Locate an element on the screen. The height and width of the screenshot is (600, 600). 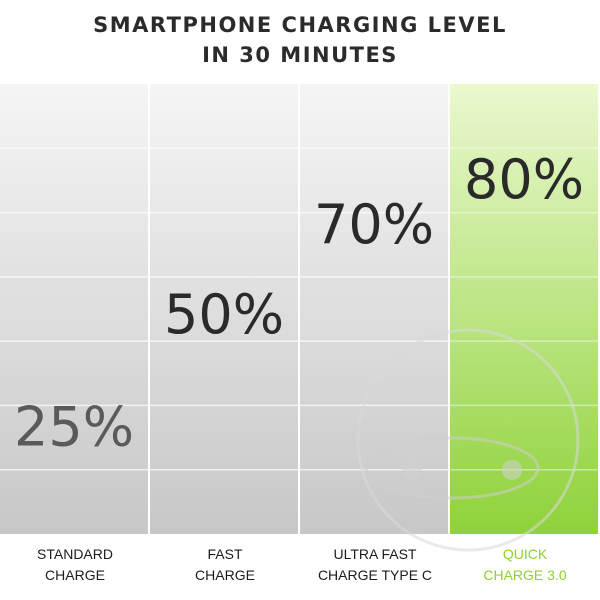
category-label-standard-charge: STANDARD CHARGE is located at coordinates (75, 564).